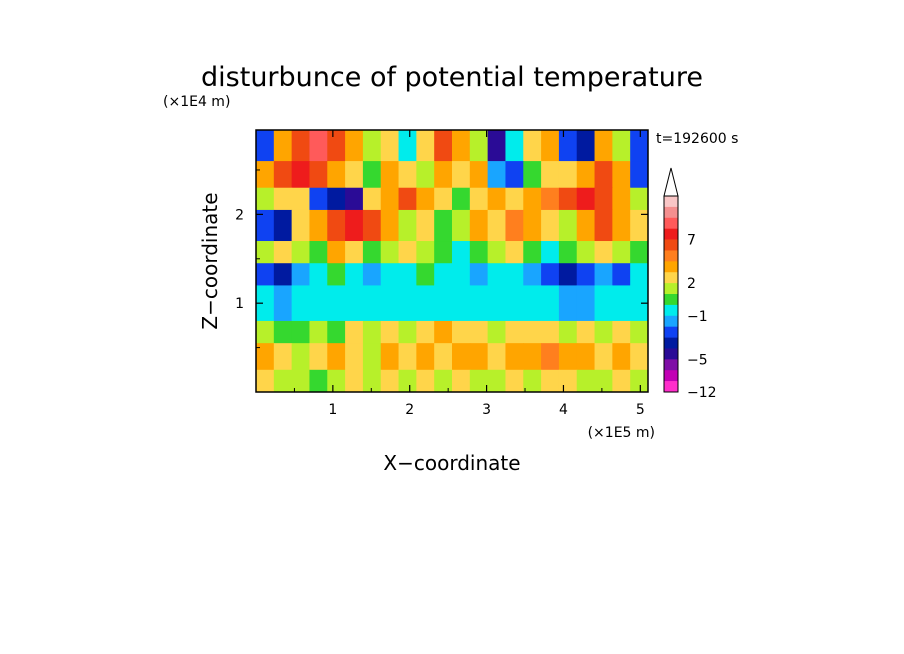 Image resolution: width=904 pixels, height=654 pixels. Describe the element at coordinates (409, 410) in the screenshot. I see `x-tick-label: 2` at that location.